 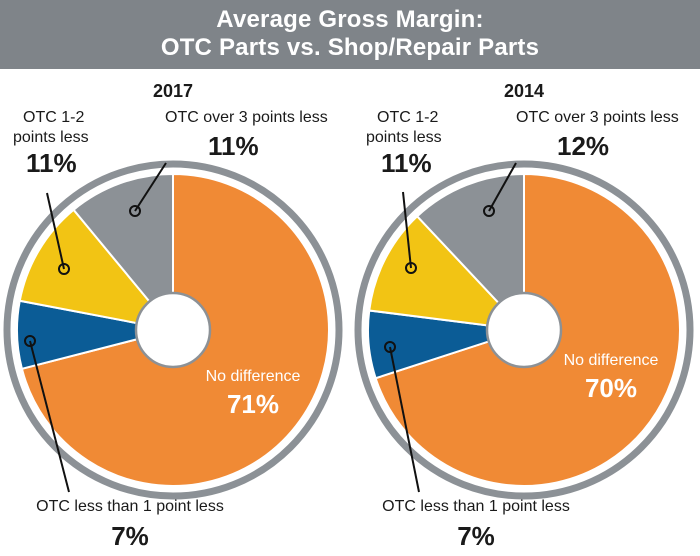 I want to click on label-one-to-two-line1-2017: OTC 1-2, so click(x=53, y=117).